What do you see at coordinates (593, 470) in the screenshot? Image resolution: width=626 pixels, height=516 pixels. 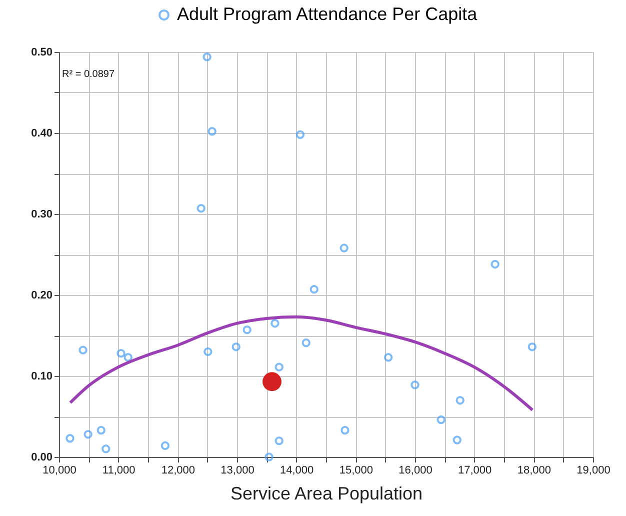 I see `x-tick-label: 19,000` at bounding box center [593, 470].